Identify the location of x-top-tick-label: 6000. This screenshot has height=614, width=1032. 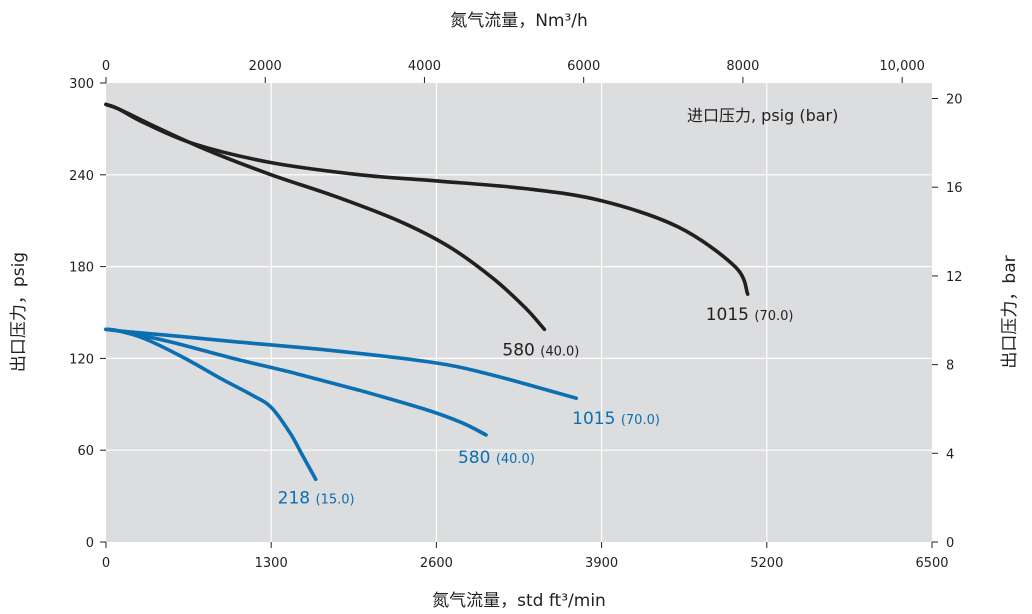
(583, 66).